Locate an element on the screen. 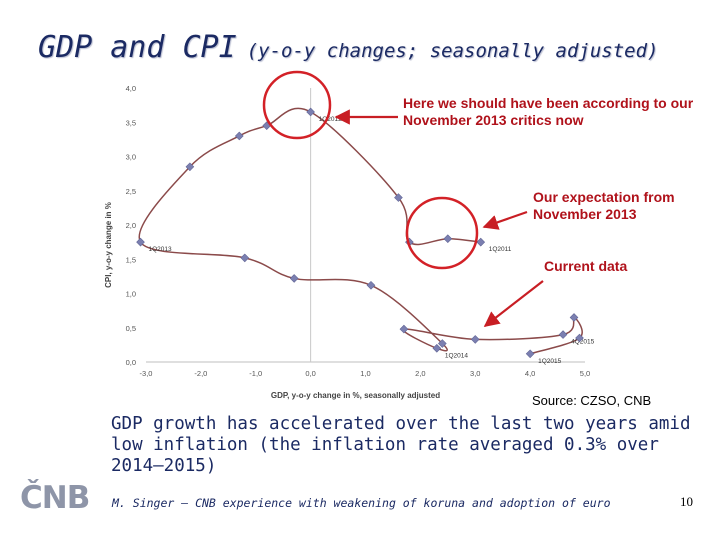  x-tick-label: 4,0 is located at coordinates (530, 373).